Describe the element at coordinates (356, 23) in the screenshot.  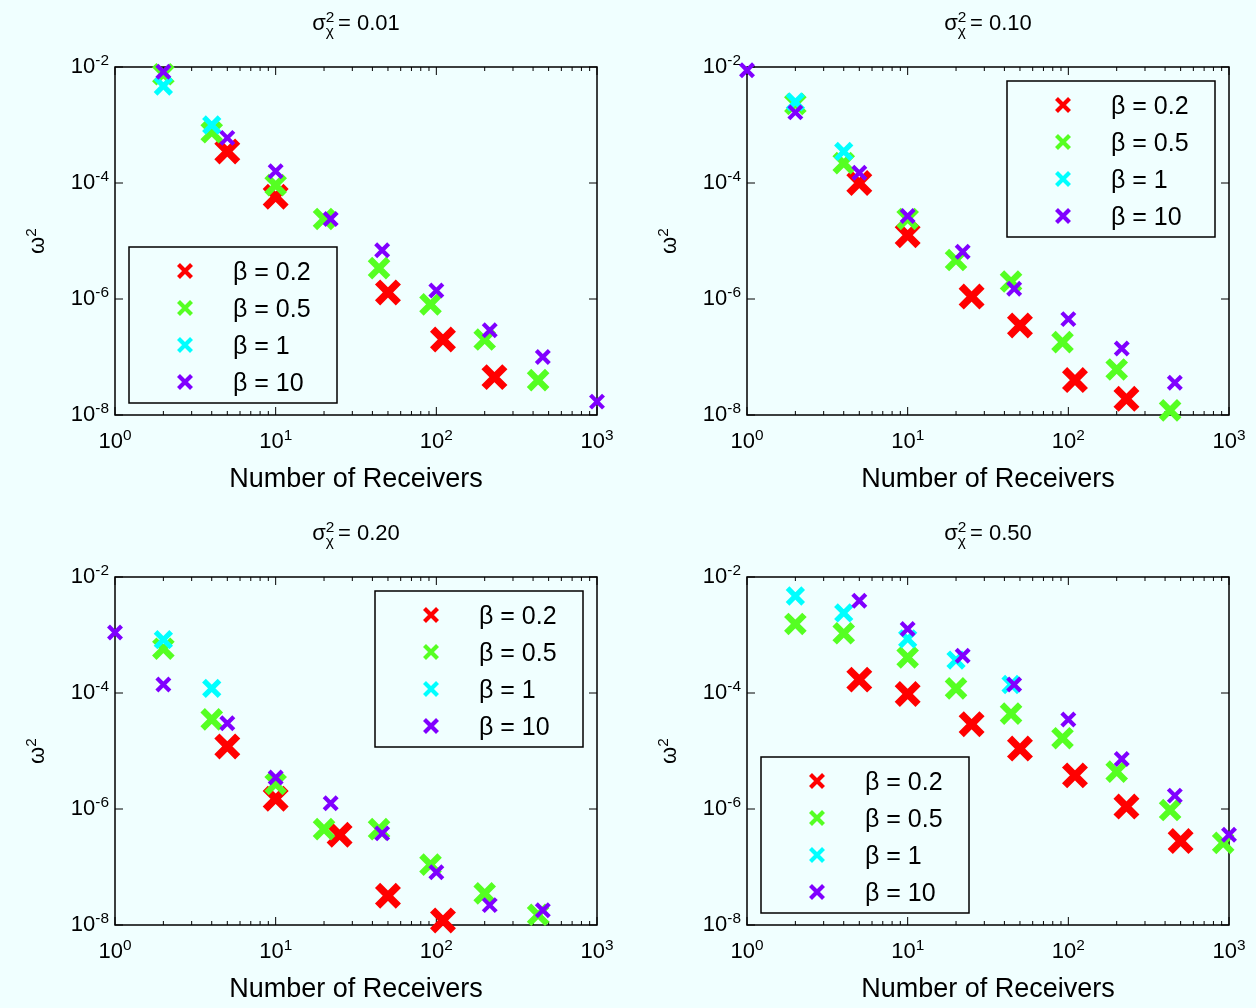
I see `chart-title: σ$^{2}$$_{χ}$ = 0.01` at that location.